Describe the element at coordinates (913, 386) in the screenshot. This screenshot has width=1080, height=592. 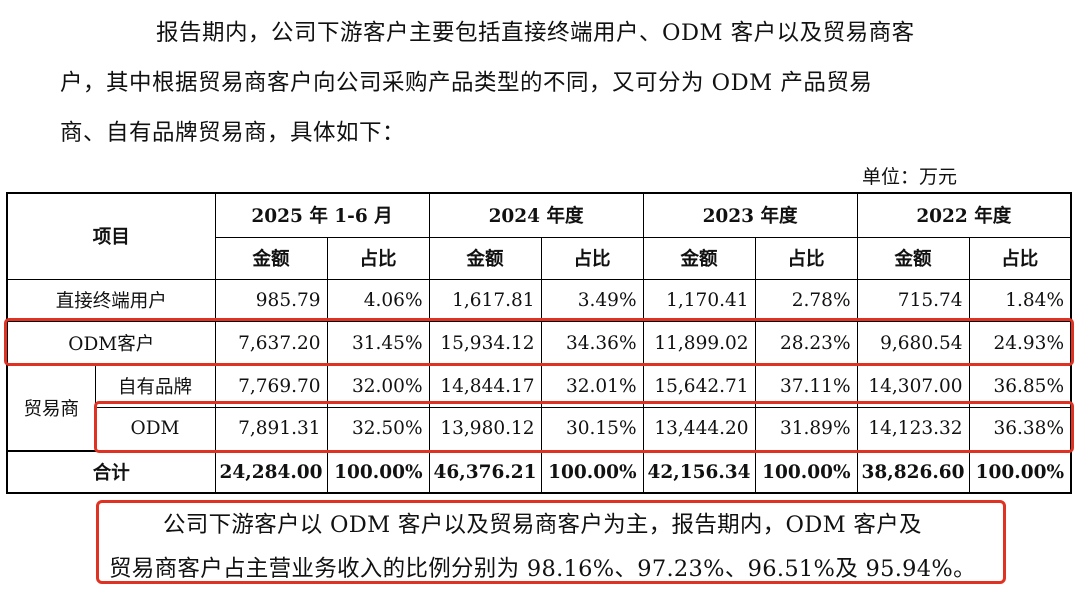
I see `table-cell: 14,307.00` at that location.